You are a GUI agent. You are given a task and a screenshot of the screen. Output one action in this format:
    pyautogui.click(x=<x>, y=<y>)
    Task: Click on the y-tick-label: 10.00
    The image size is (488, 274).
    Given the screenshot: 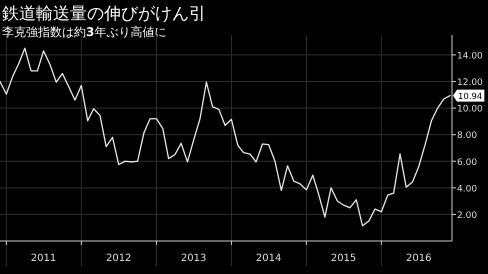 What is the action you would take?
    pyautogui.click(x=470, y=109)
    